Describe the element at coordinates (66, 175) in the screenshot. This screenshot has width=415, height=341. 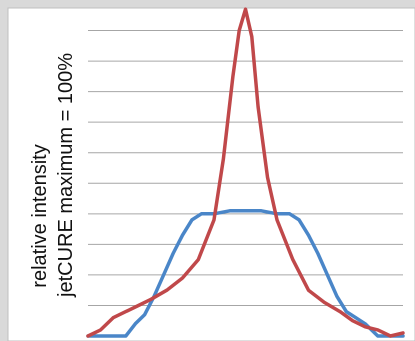
I see `y-axis-label-line-2: jetCURE maximum = 100%` at that location.